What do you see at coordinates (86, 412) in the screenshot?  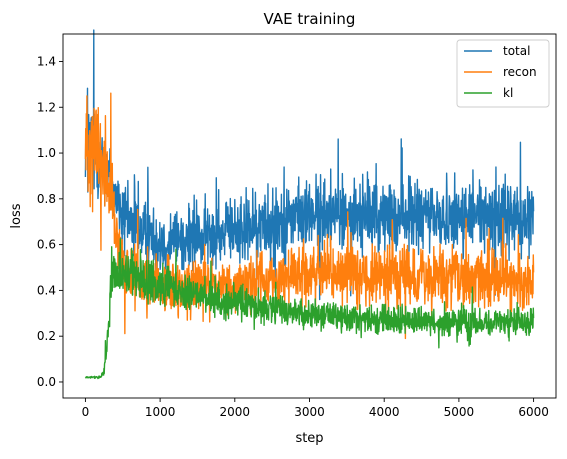 I see `x-tick-label: 0` at bounding box center [86, 412].